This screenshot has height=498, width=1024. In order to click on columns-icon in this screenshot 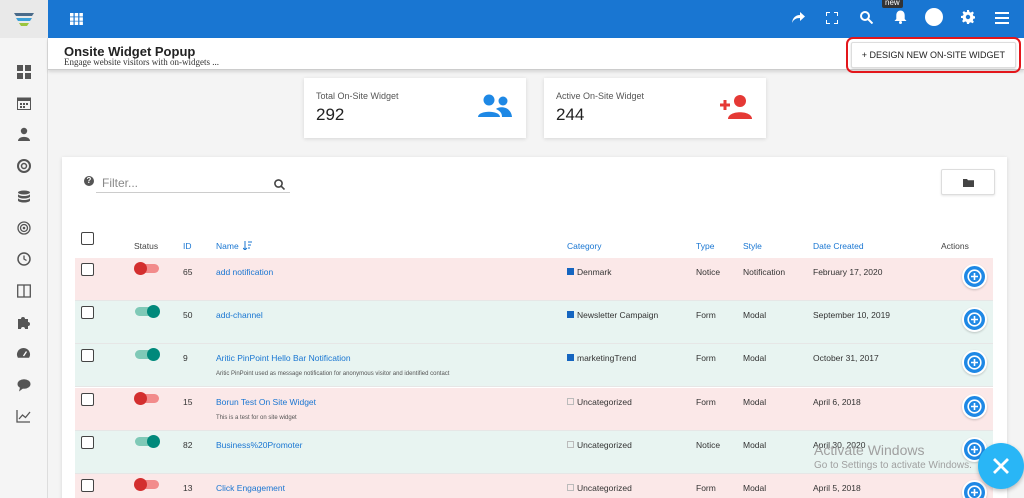, I will do `click(24, 290)`.